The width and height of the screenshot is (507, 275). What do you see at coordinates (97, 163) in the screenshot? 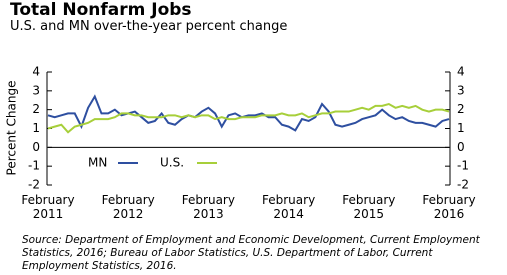
I see `legend-label: MN` at bounding box center [97, 163].